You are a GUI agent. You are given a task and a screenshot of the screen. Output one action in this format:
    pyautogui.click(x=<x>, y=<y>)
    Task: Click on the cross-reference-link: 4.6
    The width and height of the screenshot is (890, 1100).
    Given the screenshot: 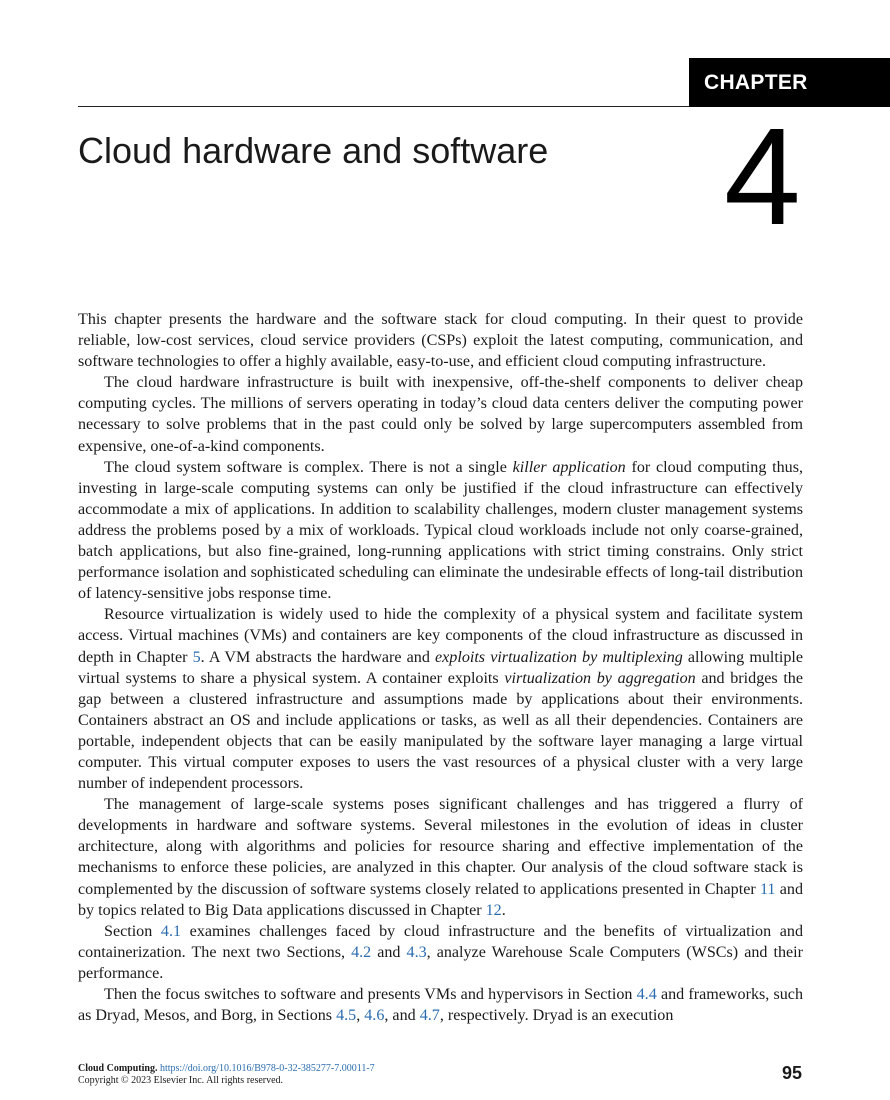 What is the action you would take?
    pyautogui.click(x=374, y=1016)
    